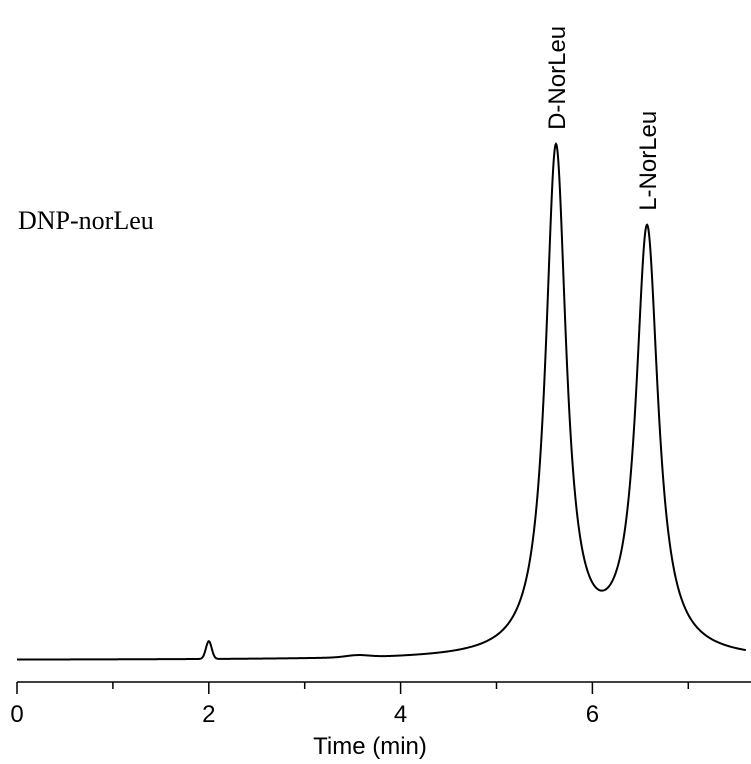 Image resolution: width=751 pixels, height=764 pixels. Describe the element at coordinates (557, 78) in the screenshot. I see `peak-label-d-norleu: D-NorLeu` at that location.